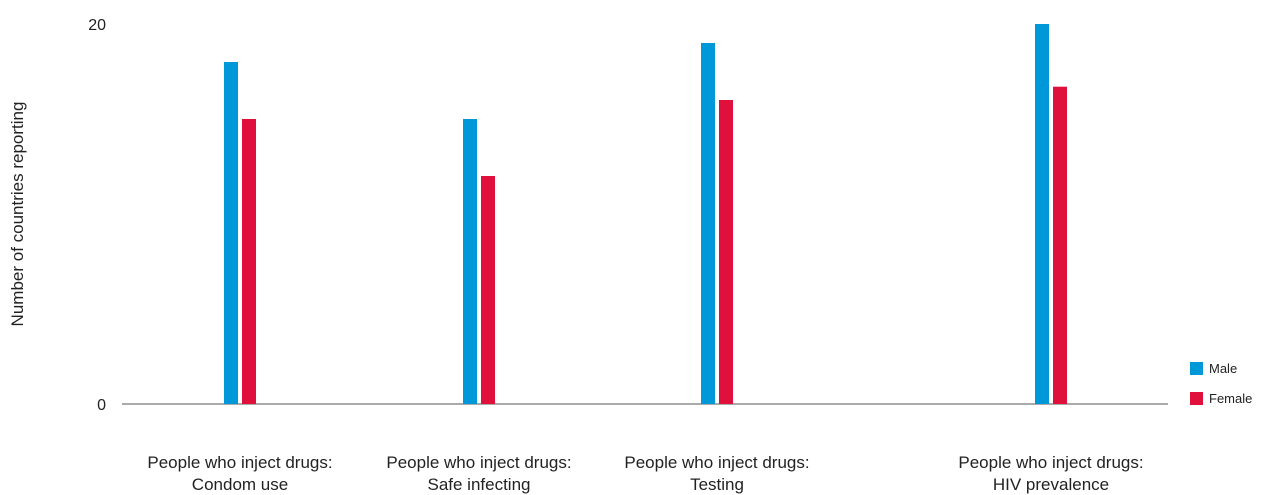  Describe the element at coordinates (240, 484) in the screenshot. I see `category-label: Condom use` at that location.